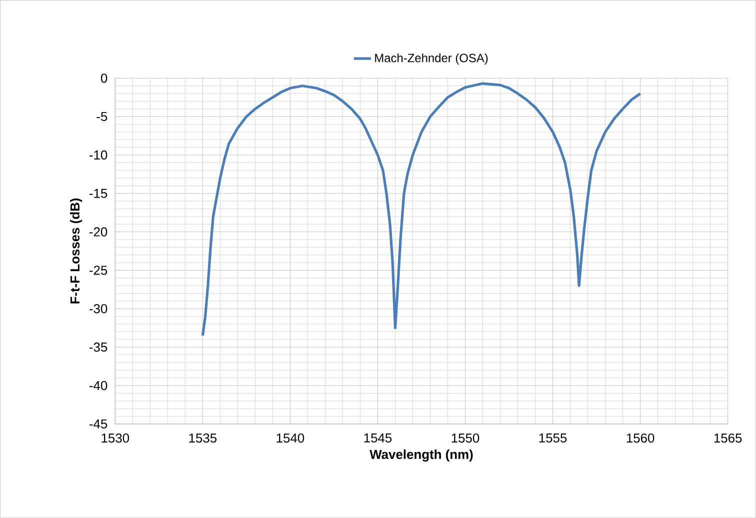  I want to click on y-tick-label: -15, so click(99, 193).